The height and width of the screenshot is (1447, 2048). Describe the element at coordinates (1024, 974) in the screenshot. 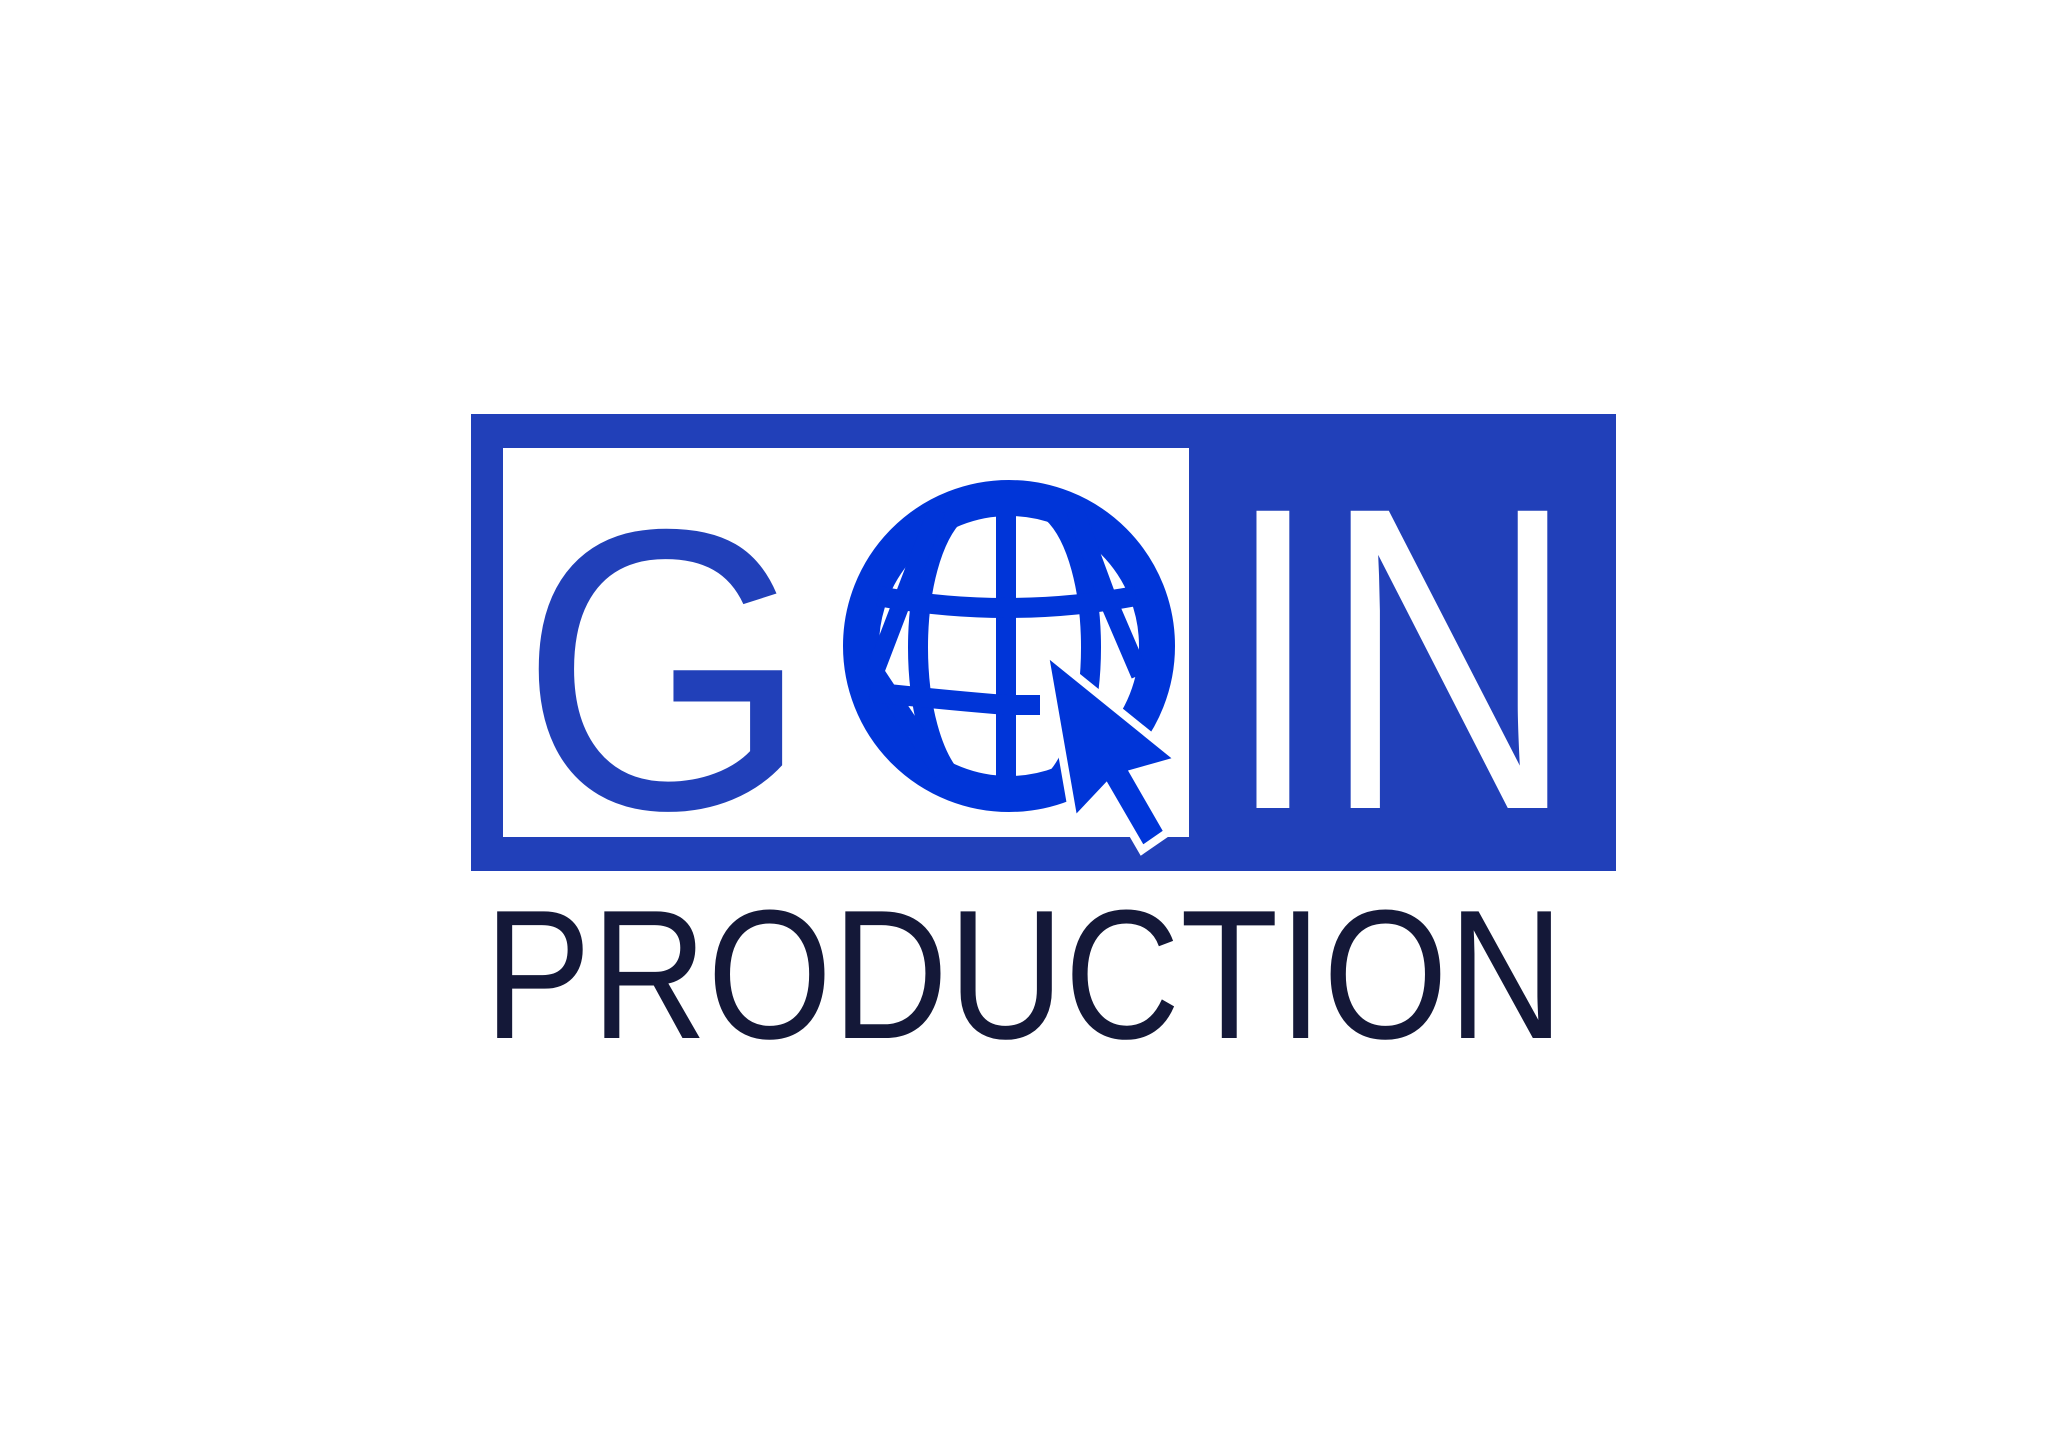

I see `logo-tagline: PRODUCTION` at that location.